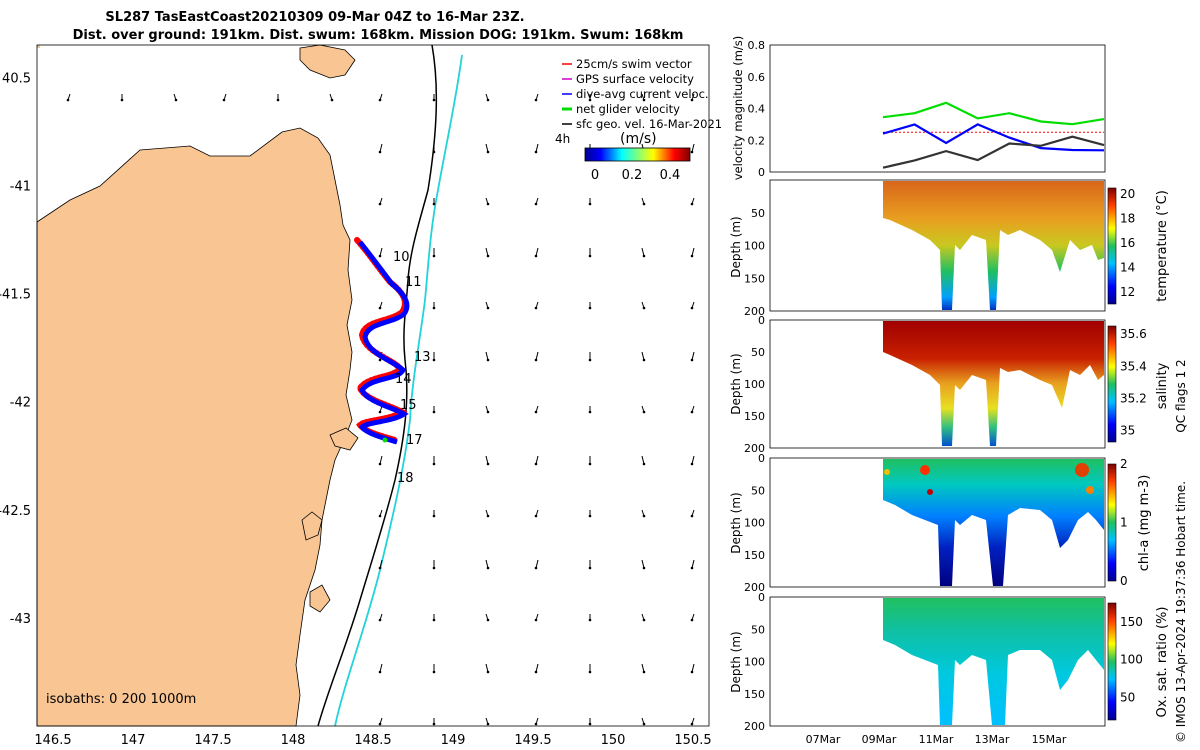  Describe the element at coordinates (1181, 612) in the screenshot. I see `imos-credit: © IMOS 13-Apr-2024 19:37:36 Hobart time.` at that location.